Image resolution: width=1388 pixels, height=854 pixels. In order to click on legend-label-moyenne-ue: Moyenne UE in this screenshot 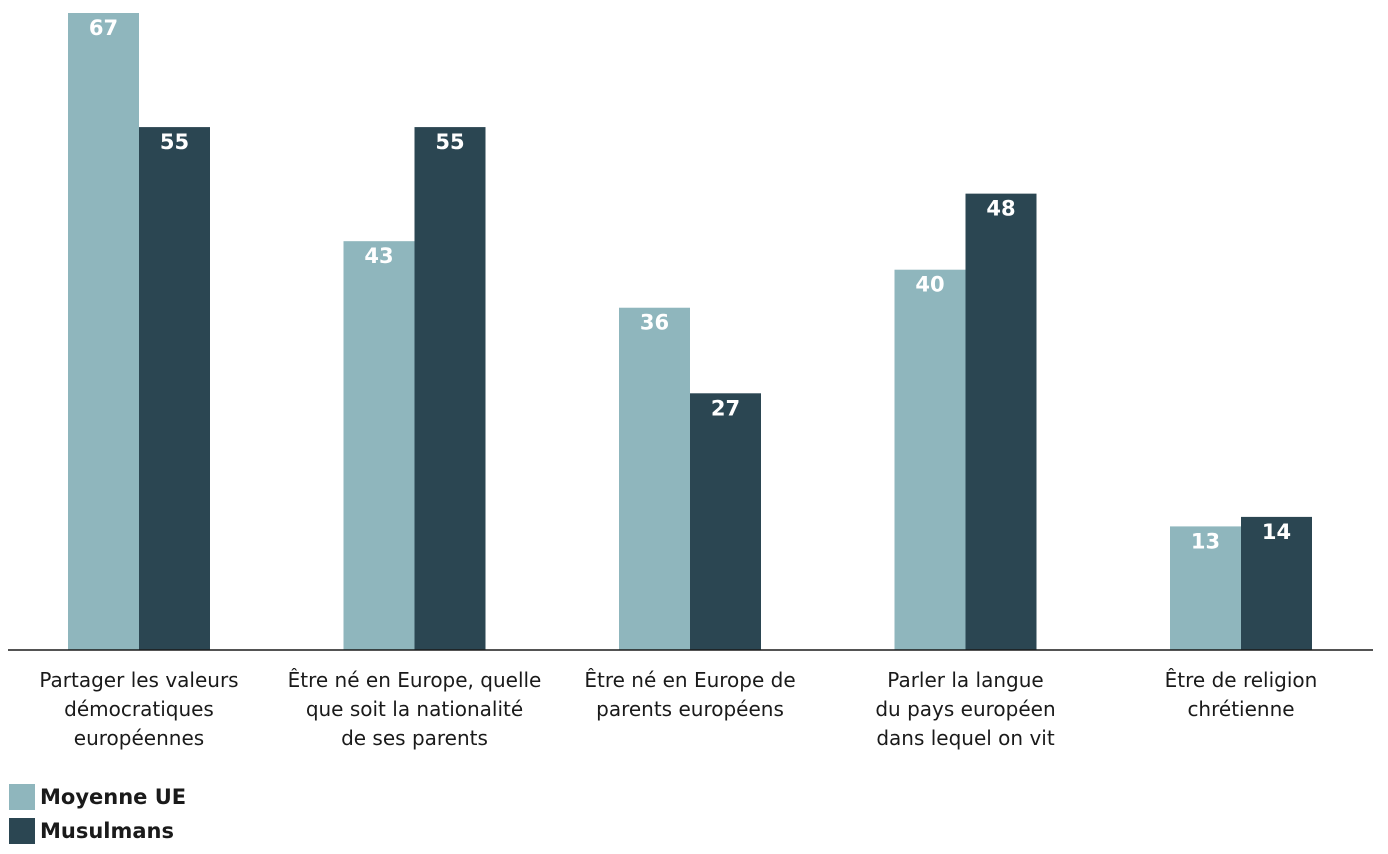, I will do `click(113, 797)`.